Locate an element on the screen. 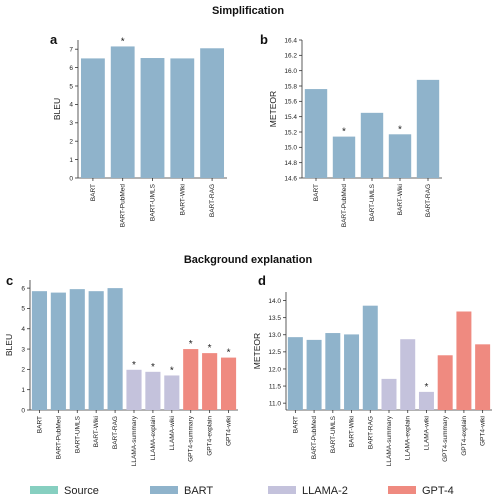  bar-llama-wiki is located at coordinates (172, 392).